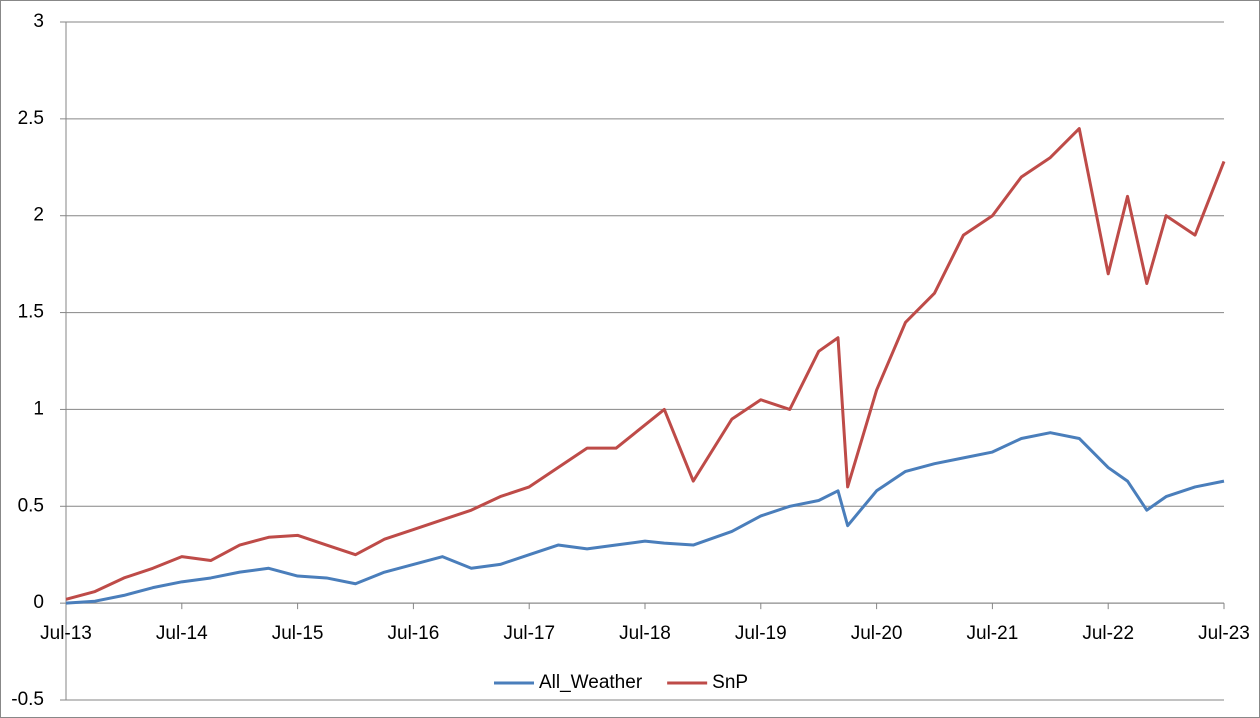  I want to click on x-tick-label: Jul-22, so click(1108, 633).